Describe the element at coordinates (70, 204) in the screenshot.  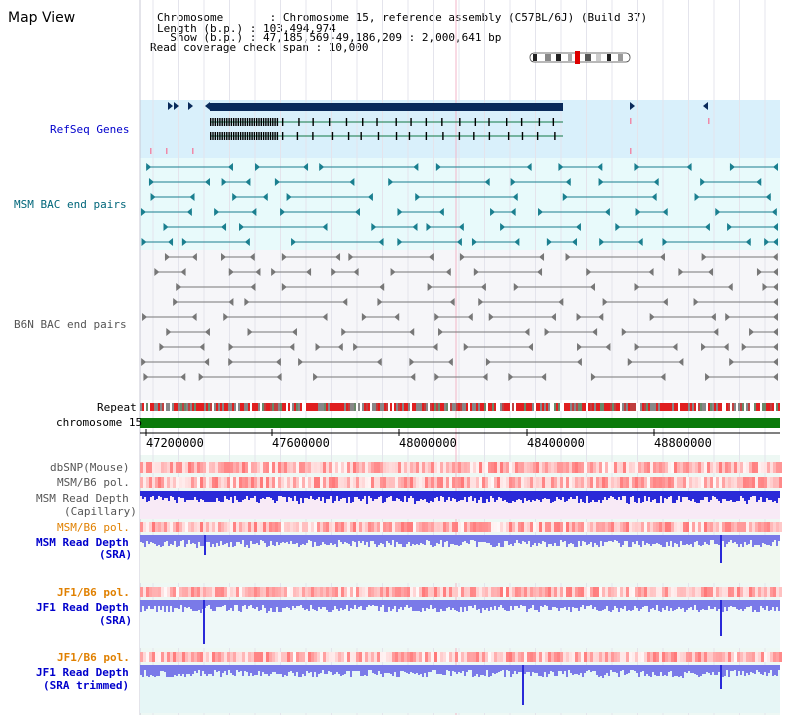
I see `track-label-msm-bac: MSM BAC end pairs` at that location.